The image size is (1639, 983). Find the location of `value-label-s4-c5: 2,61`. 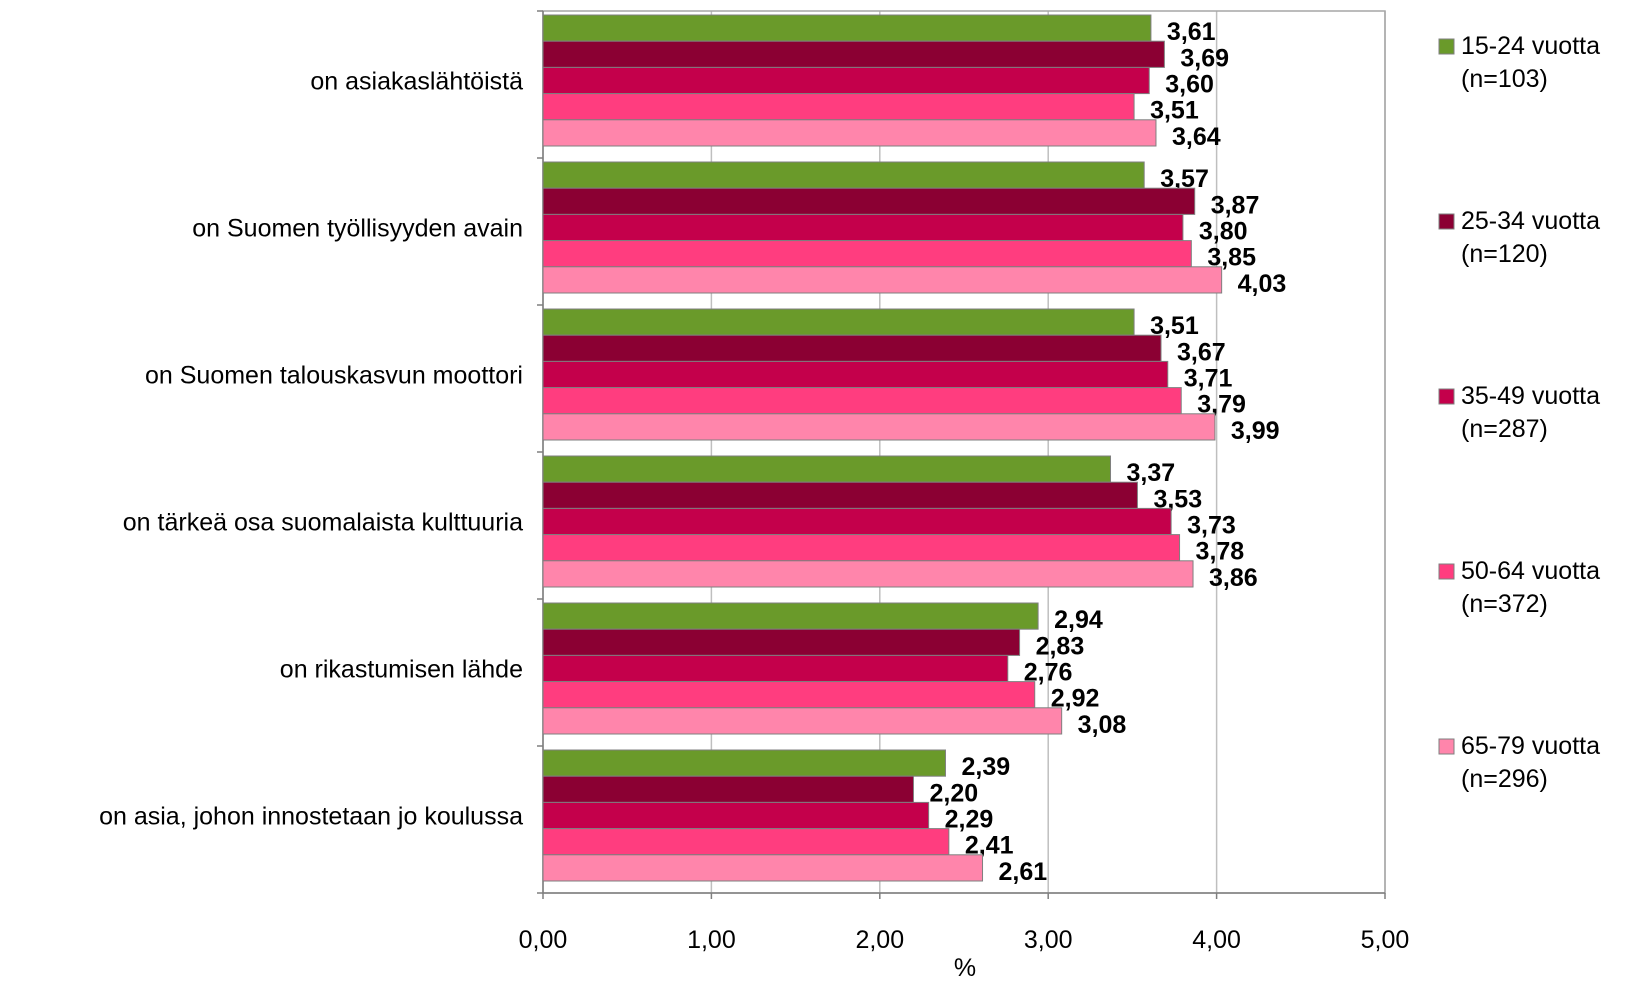

value-label-s4-c5: 2,61 is located at coordinates (1023, 872).